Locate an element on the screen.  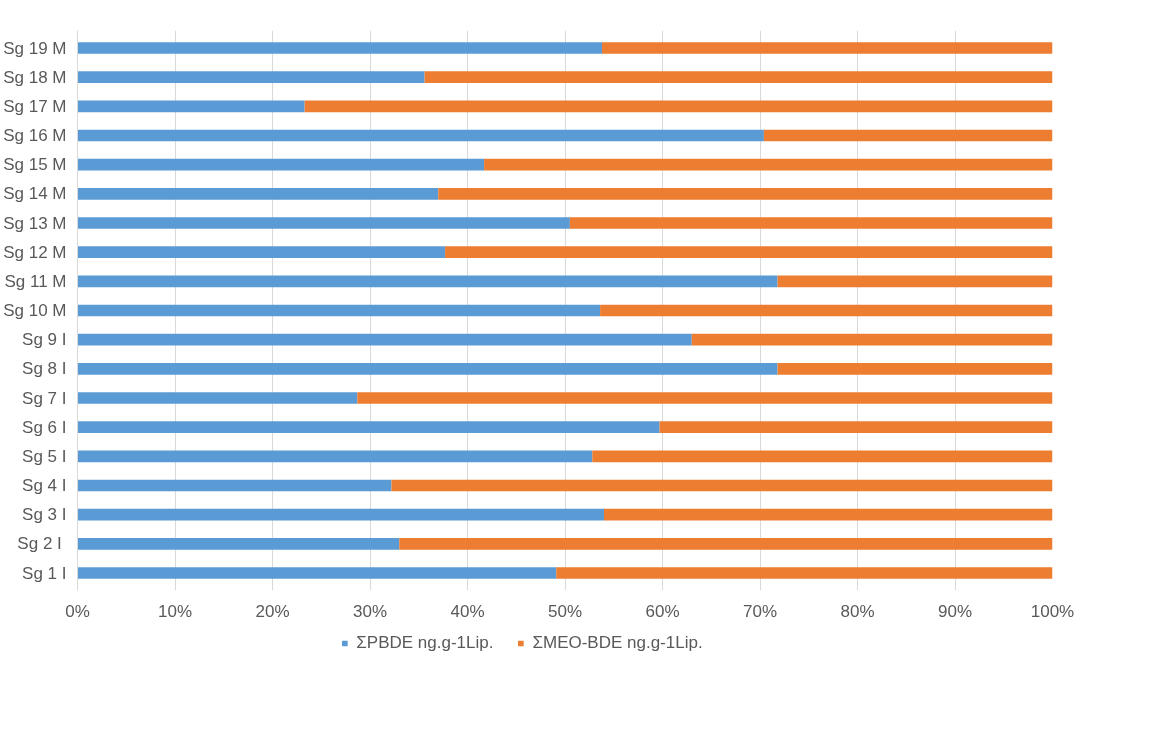
y-tick-label: Sg 5 I is located at coordinates (44, 456).